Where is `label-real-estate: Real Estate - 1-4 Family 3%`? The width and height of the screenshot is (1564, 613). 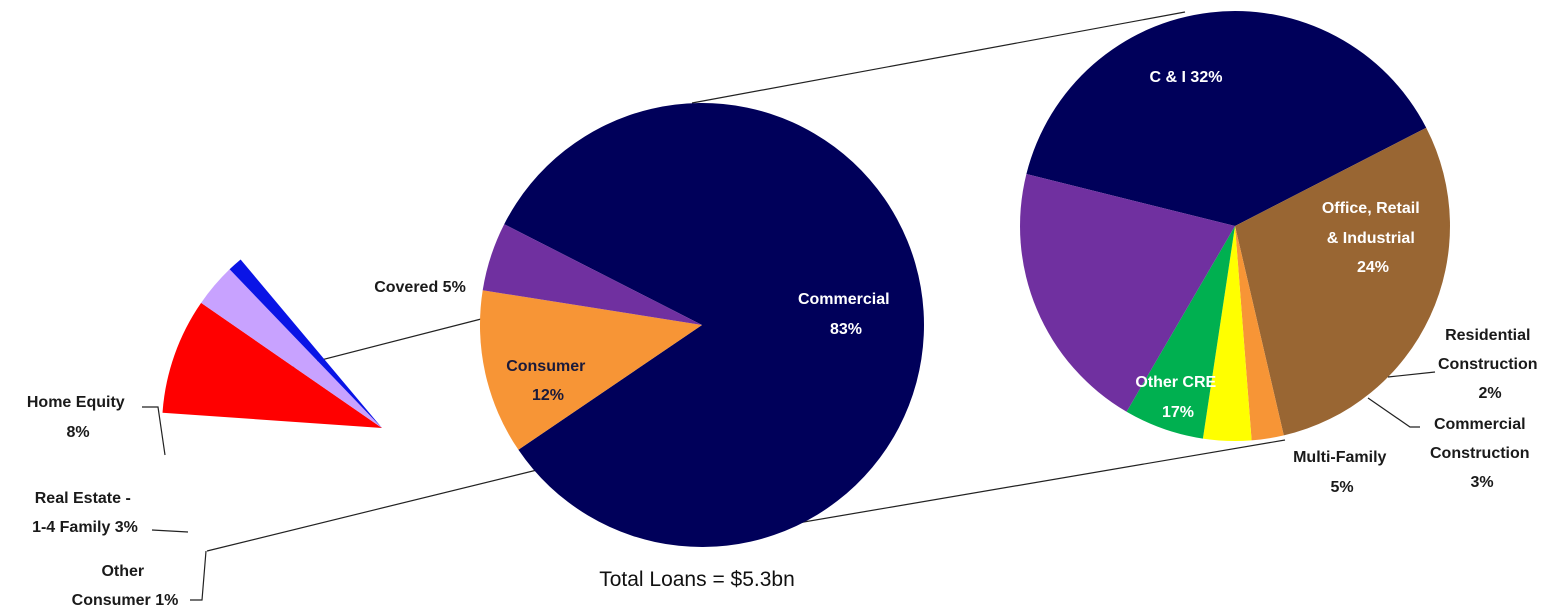
label-real-estate: Real Estate - 1-4 Family 3% is located at coordinates (85, 513).